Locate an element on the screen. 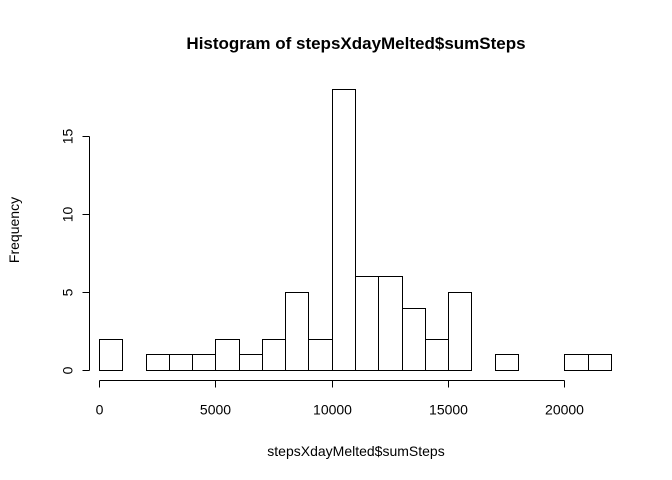  x-axis-label: stepsXdayMelted$sumSteps is located at coordinates (355, 451).